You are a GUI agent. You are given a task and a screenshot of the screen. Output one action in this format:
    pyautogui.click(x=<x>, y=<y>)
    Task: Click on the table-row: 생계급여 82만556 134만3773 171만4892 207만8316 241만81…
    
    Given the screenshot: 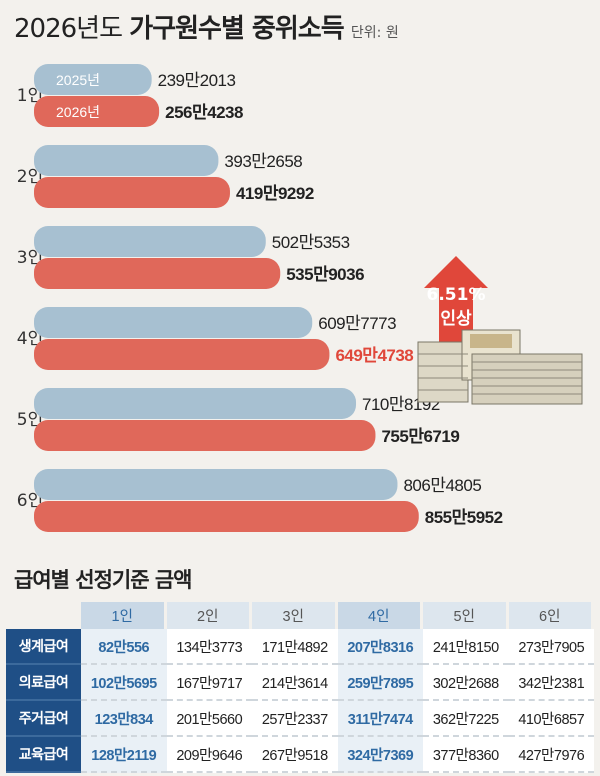 What is the action you would take?
    pyautogui.click(x=300, y=647)
    